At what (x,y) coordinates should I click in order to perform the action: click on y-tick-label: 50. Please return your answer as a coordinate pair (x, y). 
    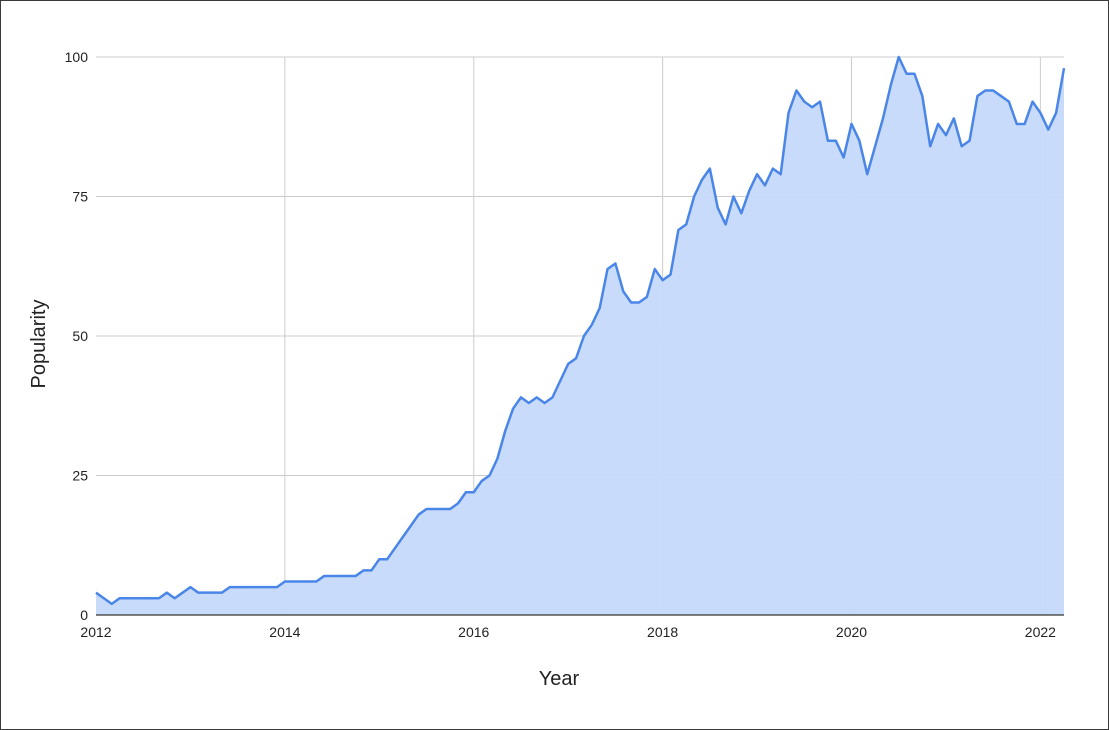
    Looking at the image, I should click on (80, 336).